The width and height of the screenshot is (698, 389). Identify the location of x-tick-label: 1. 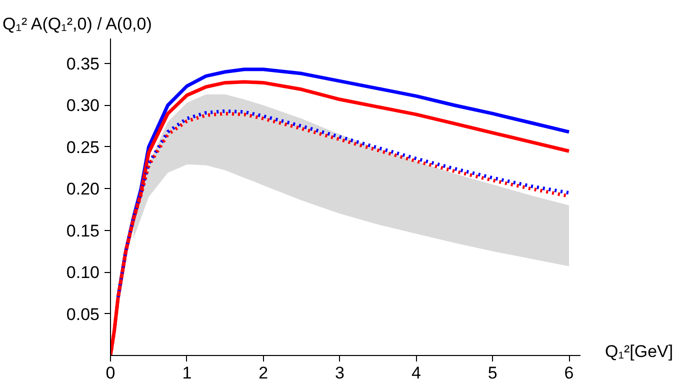
(187, 373).